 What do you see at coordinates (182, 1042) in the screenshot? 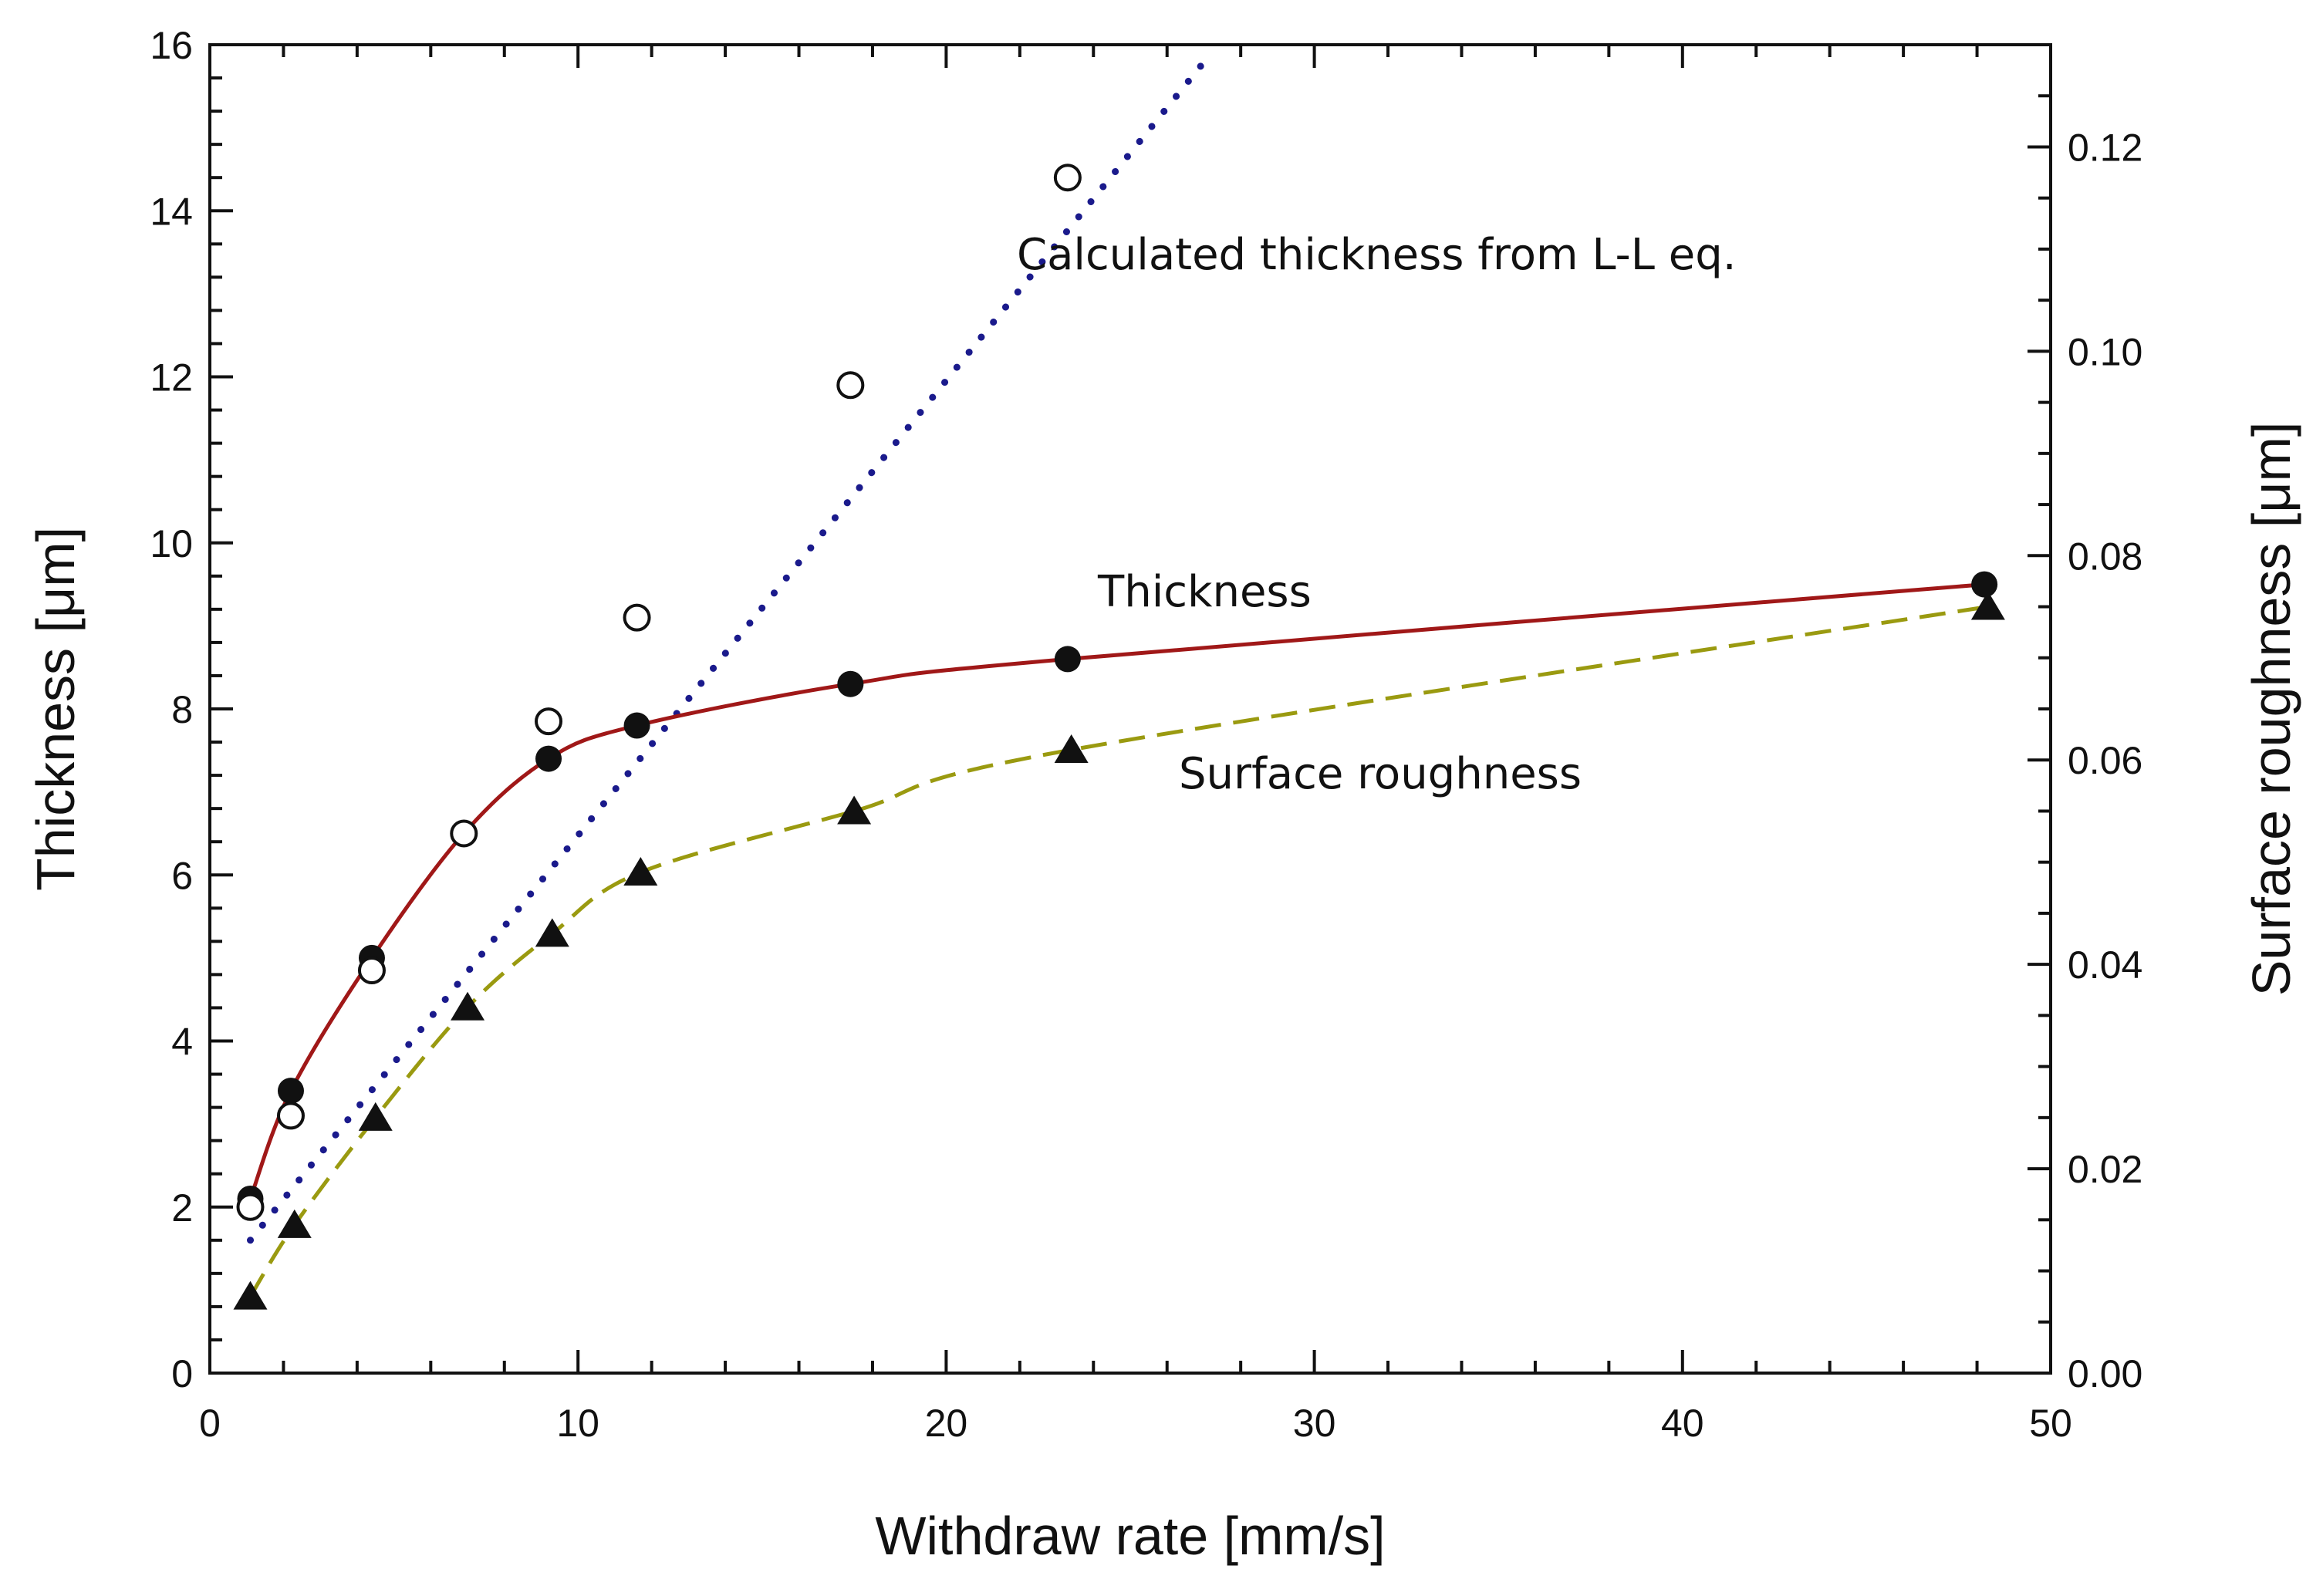
I see `y-tick-label: 4` at bounding box center [182, 1042].